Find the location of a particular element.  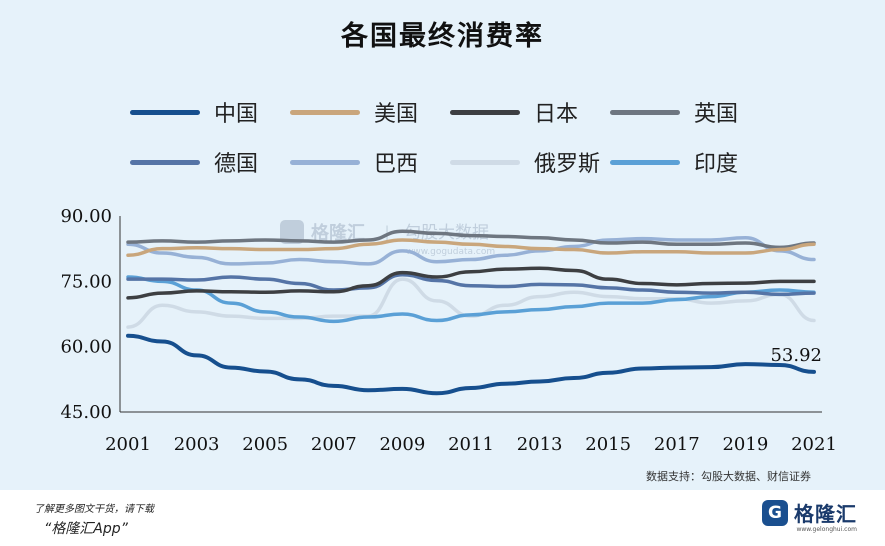

x-tick-label: 2013 is located at coordinates (540, 444).